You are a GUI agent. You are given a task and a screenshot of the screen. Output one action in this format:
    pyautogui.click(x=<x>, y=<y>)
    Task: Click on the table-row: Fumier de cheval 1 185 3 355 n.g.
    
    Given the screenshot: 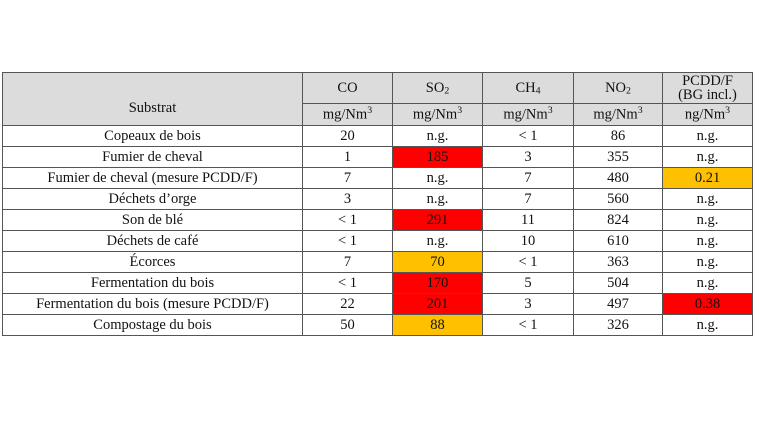 What is the action you would take?
    pyautogui.click(x=377, y=157)
    